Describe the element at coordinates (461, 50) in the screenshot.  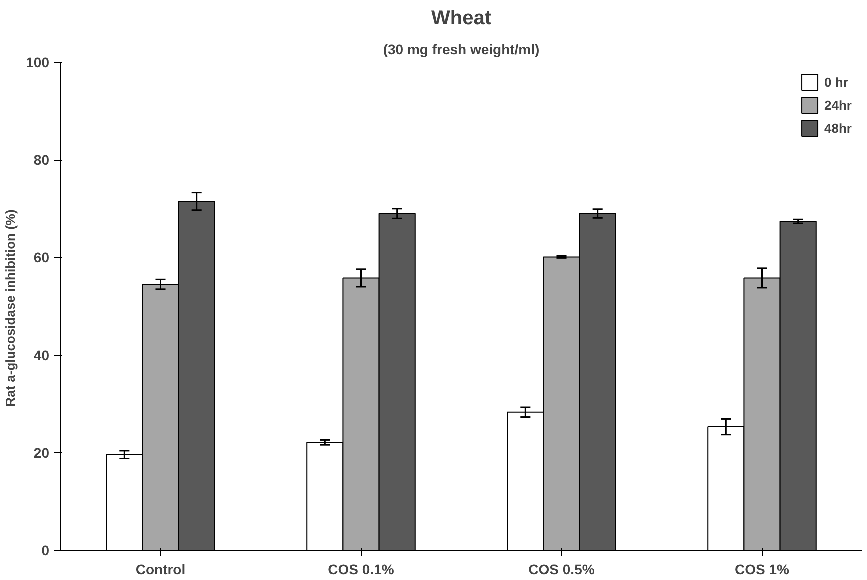
I see `chart-subtitle: (30 mg fresh weight/ml)` at that location.